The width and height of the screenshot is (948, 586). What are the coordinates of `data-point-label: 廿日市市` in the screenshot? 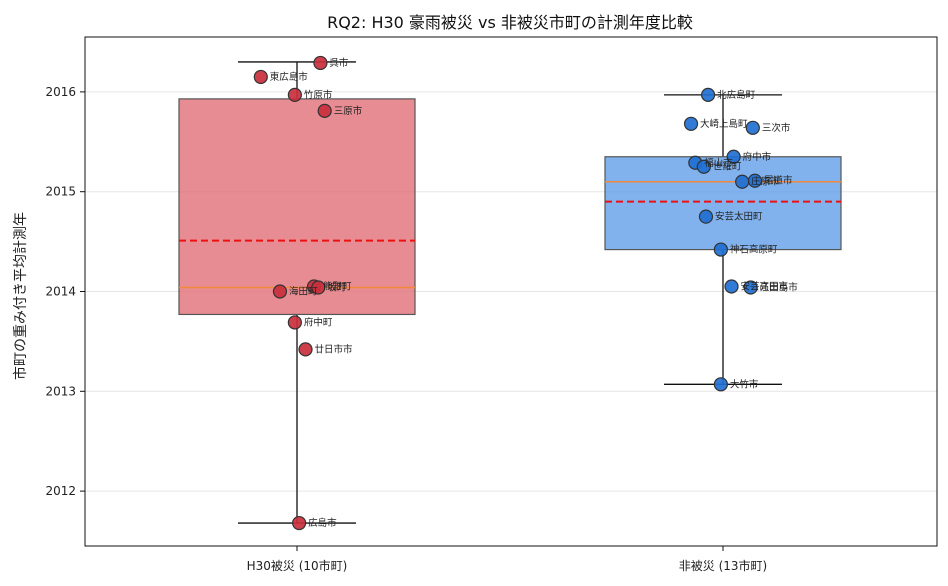 It's located at (334, 349).